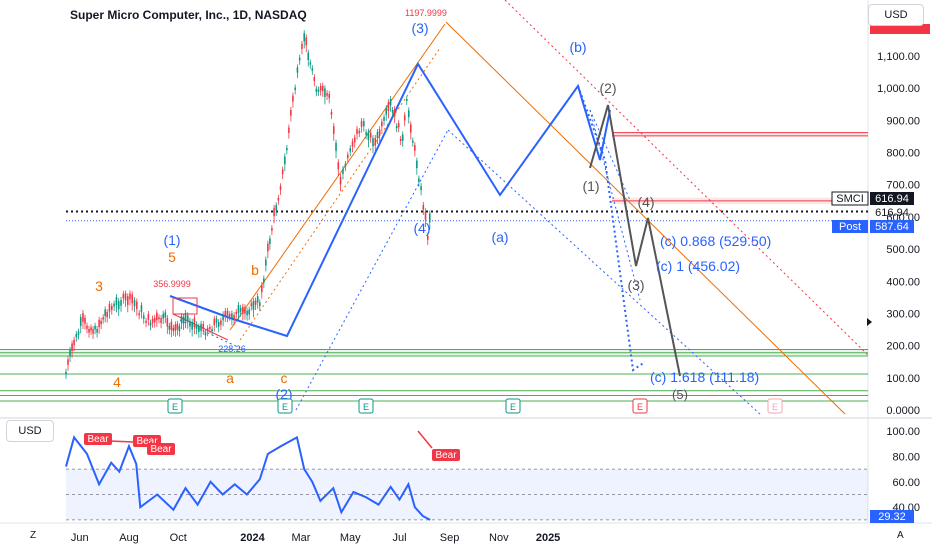  What do you see at coordinates (898, 89) in the screenshot?
I see `y-tick-label: 1,000.00` at bounding box center [898, 89].